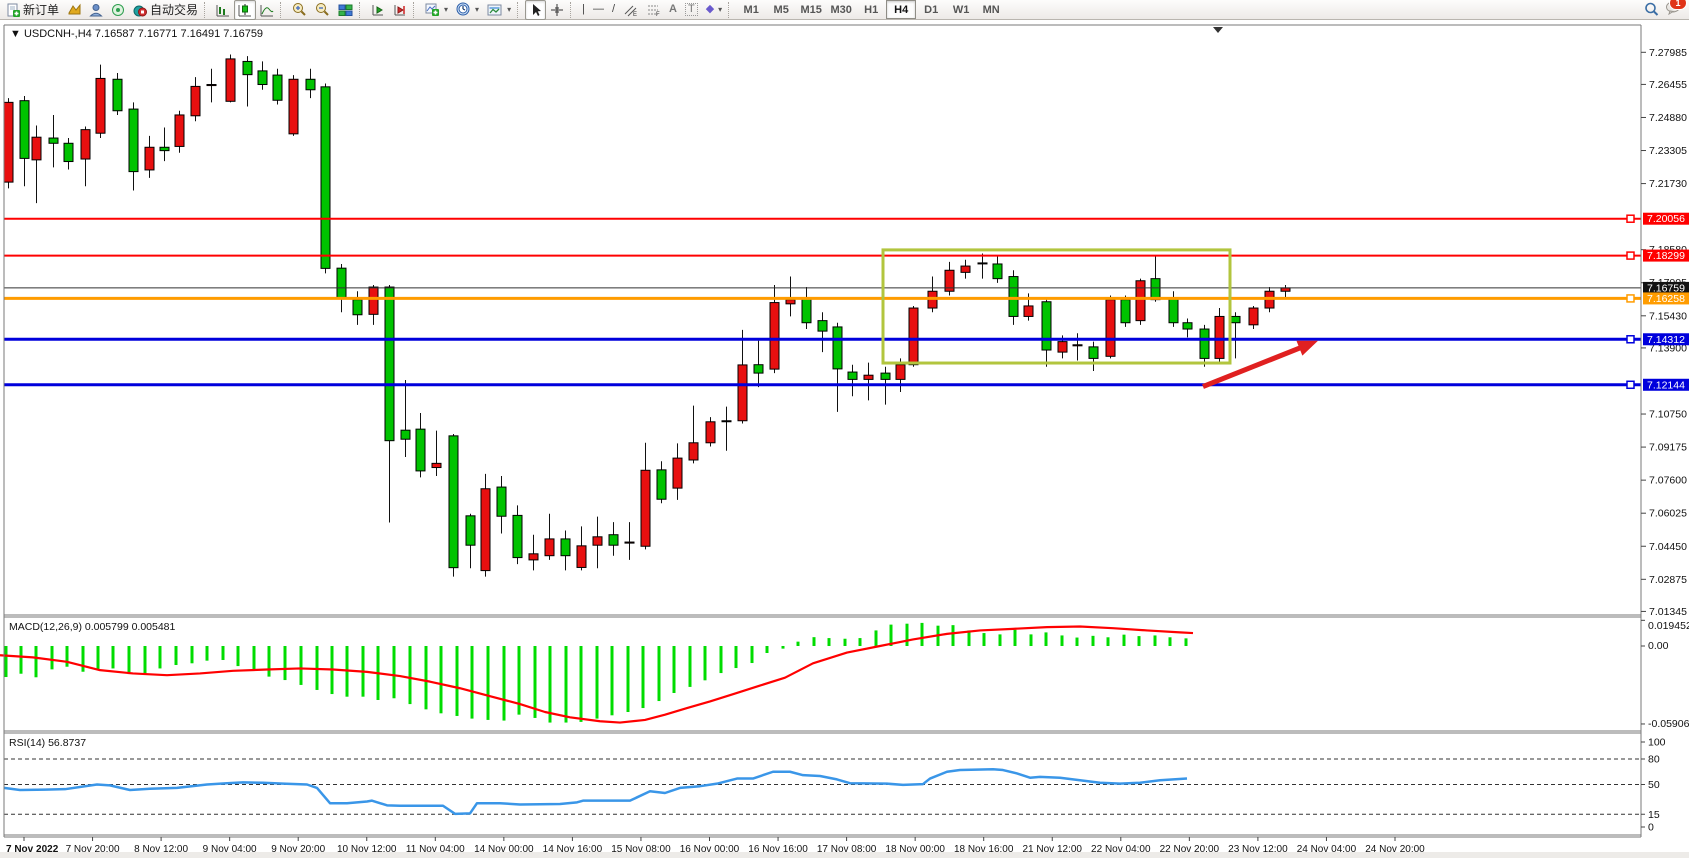 The height and width of the screenshot is (858, 1689). Describe the element at coordinates (630, 10) in the screenshot. I see `channel-tool: E` at that location.